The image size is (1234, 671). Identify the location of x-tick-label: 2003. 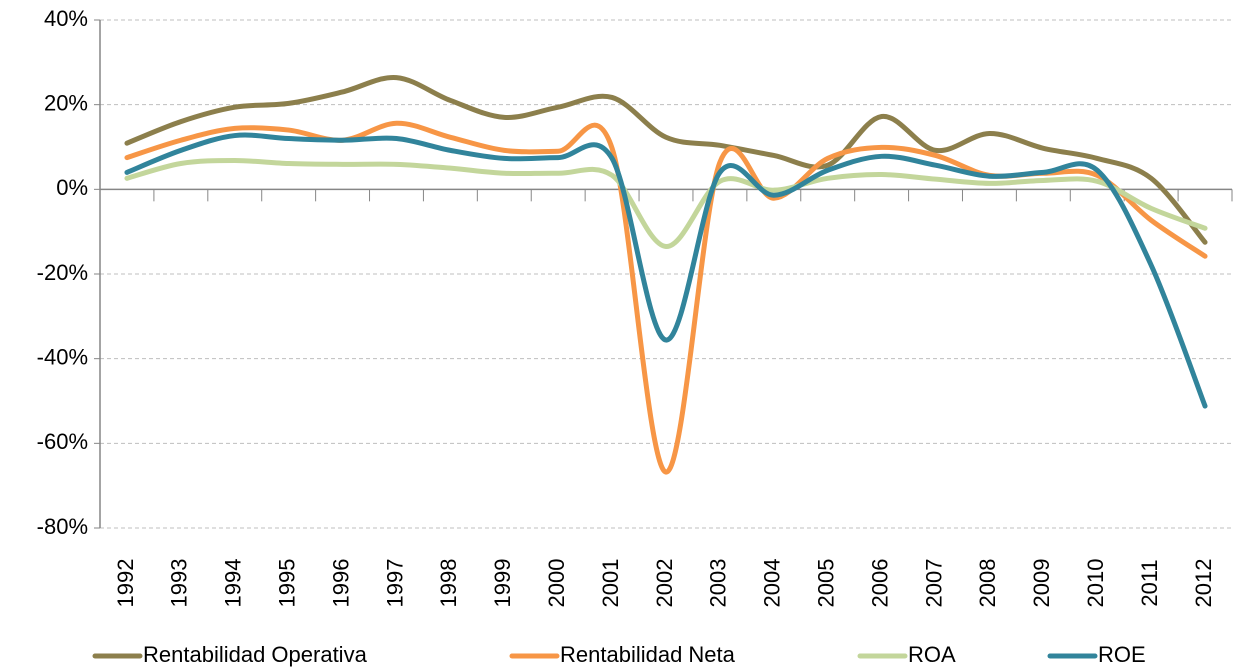
(718, 583).